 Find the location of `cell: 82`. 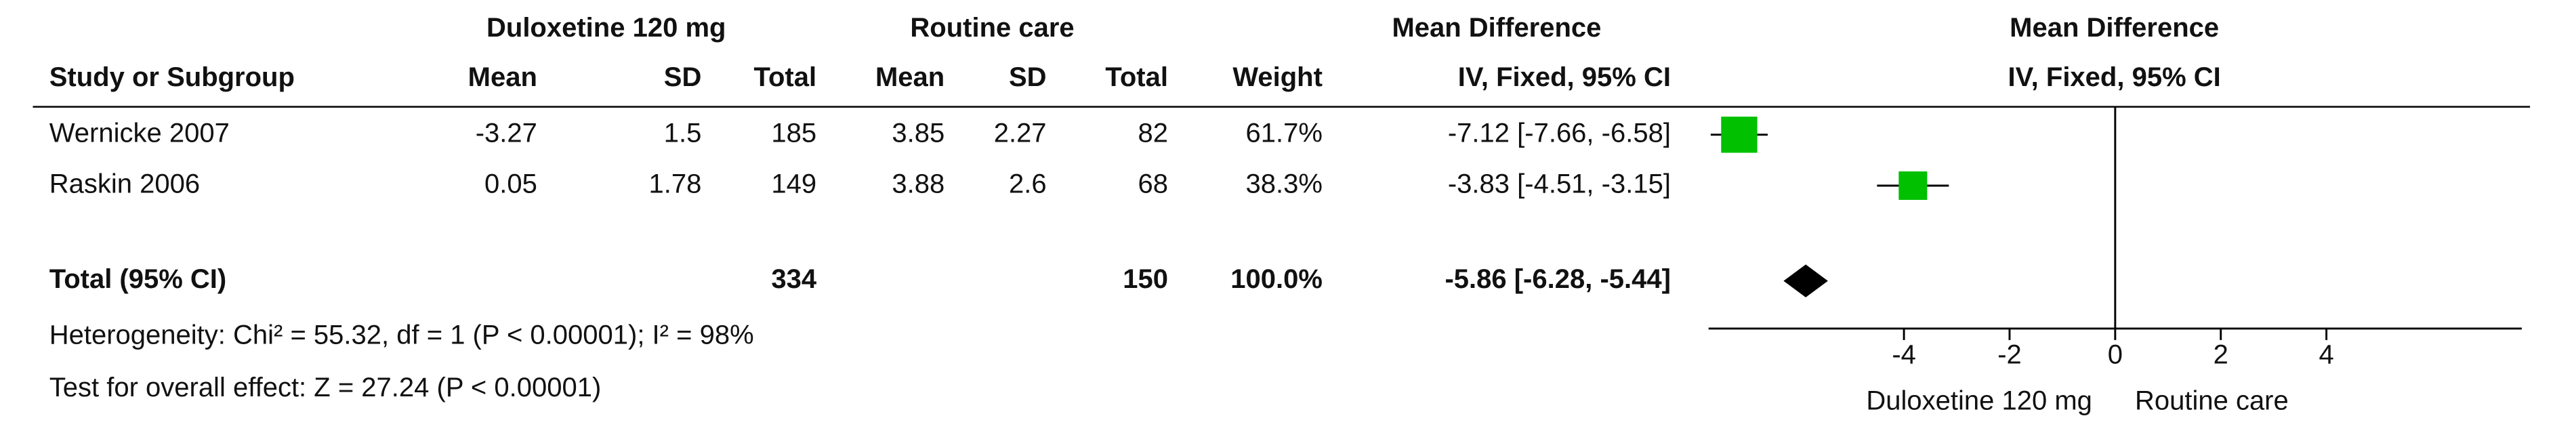

cell: 82 is located at coordinates (1153, 133).